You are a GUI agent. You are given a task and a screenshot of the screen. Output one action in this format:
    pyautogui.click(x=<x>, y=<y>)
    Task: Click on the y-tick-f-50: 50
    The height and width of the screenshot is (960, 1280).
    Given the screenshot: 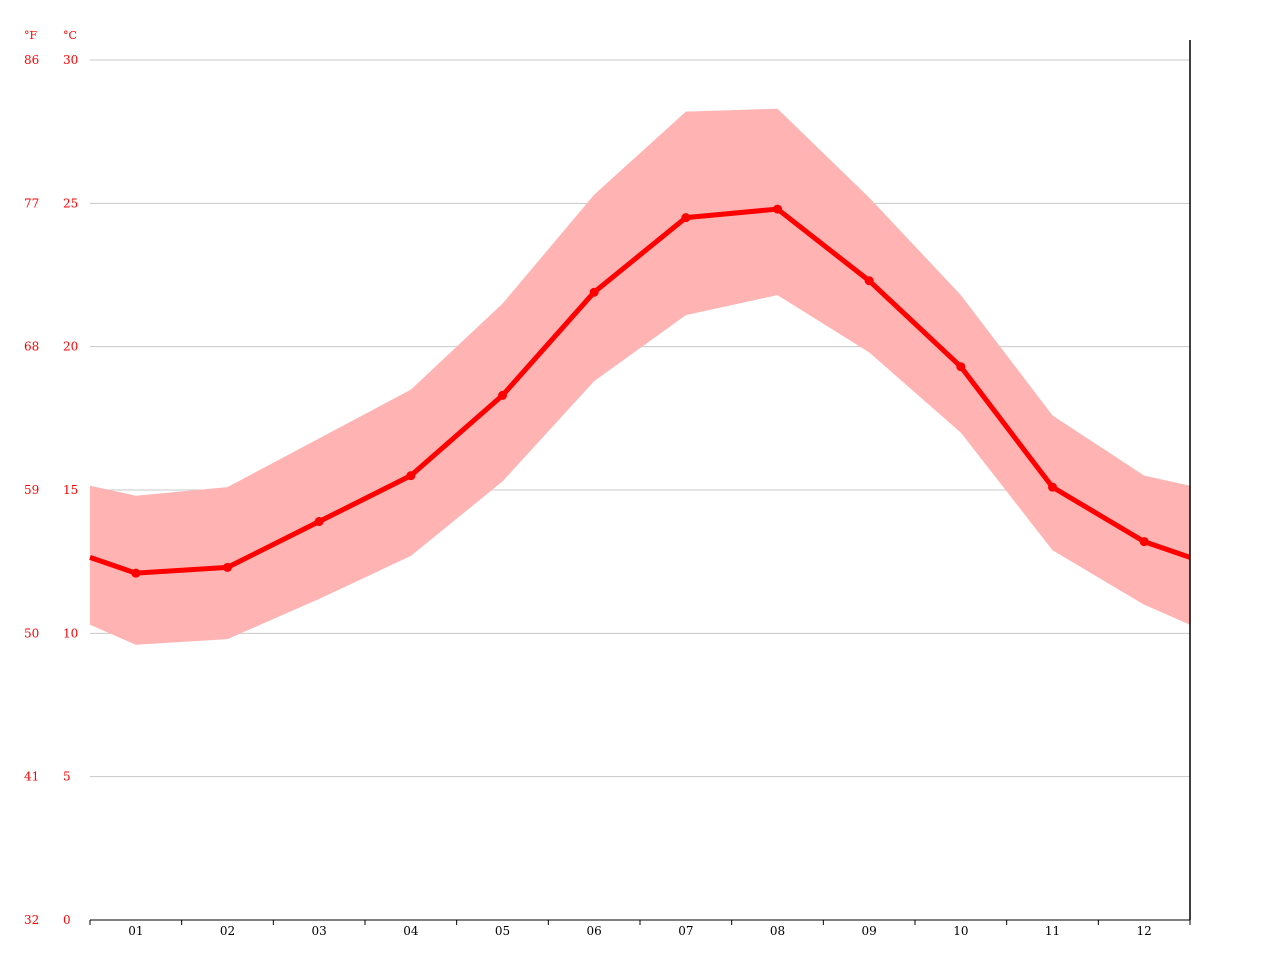 What is the action you would take?
    pyautogui.click(x=31, y=633)
    